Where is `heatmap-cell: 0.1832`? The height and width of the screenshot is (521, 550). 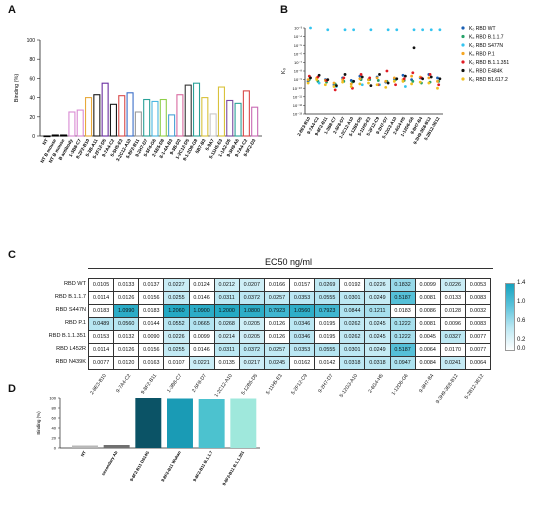
heatmap-cell: 0.1832 is located at coordinates (402, 285).